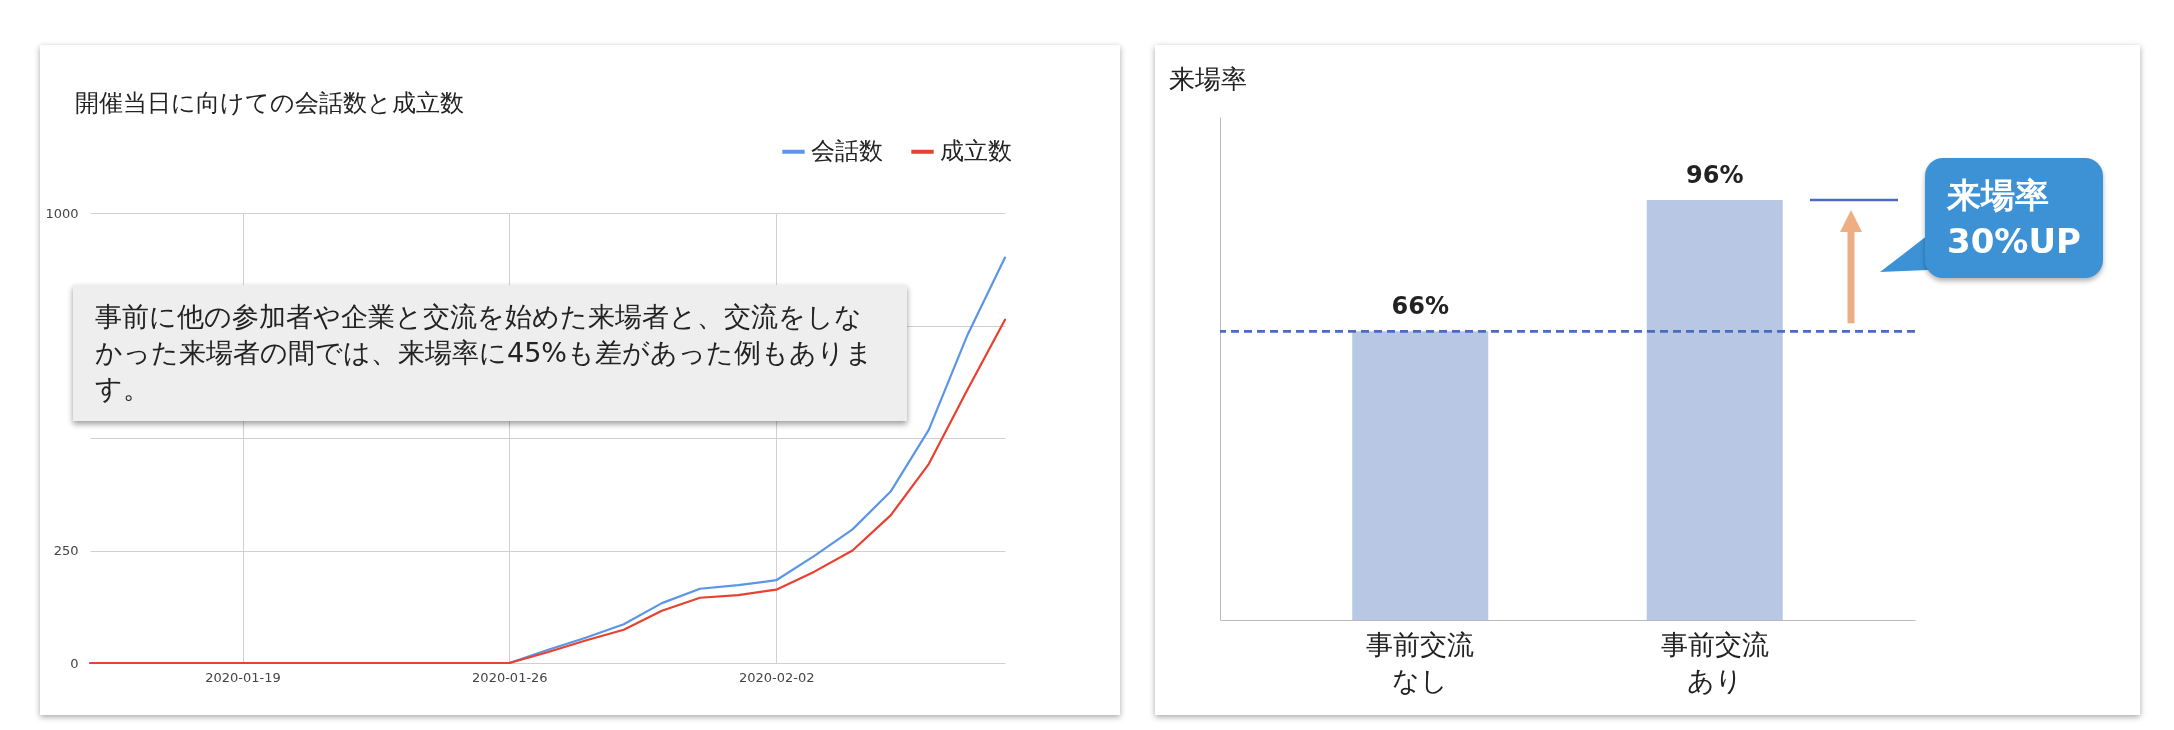  I want to click on chart-title: 来場率, so click(1207, 79).